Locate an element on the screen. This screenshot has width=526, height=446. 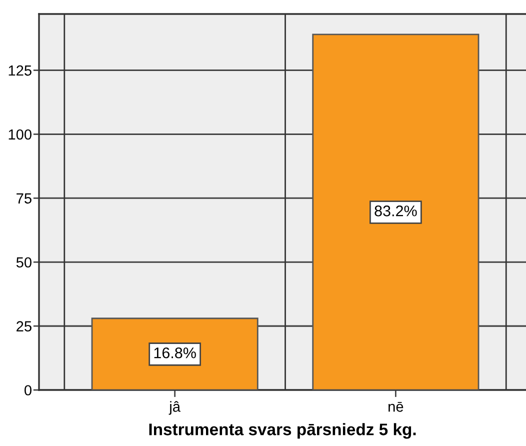
y-tick-label: 50 is located at coordinates (24, 262).